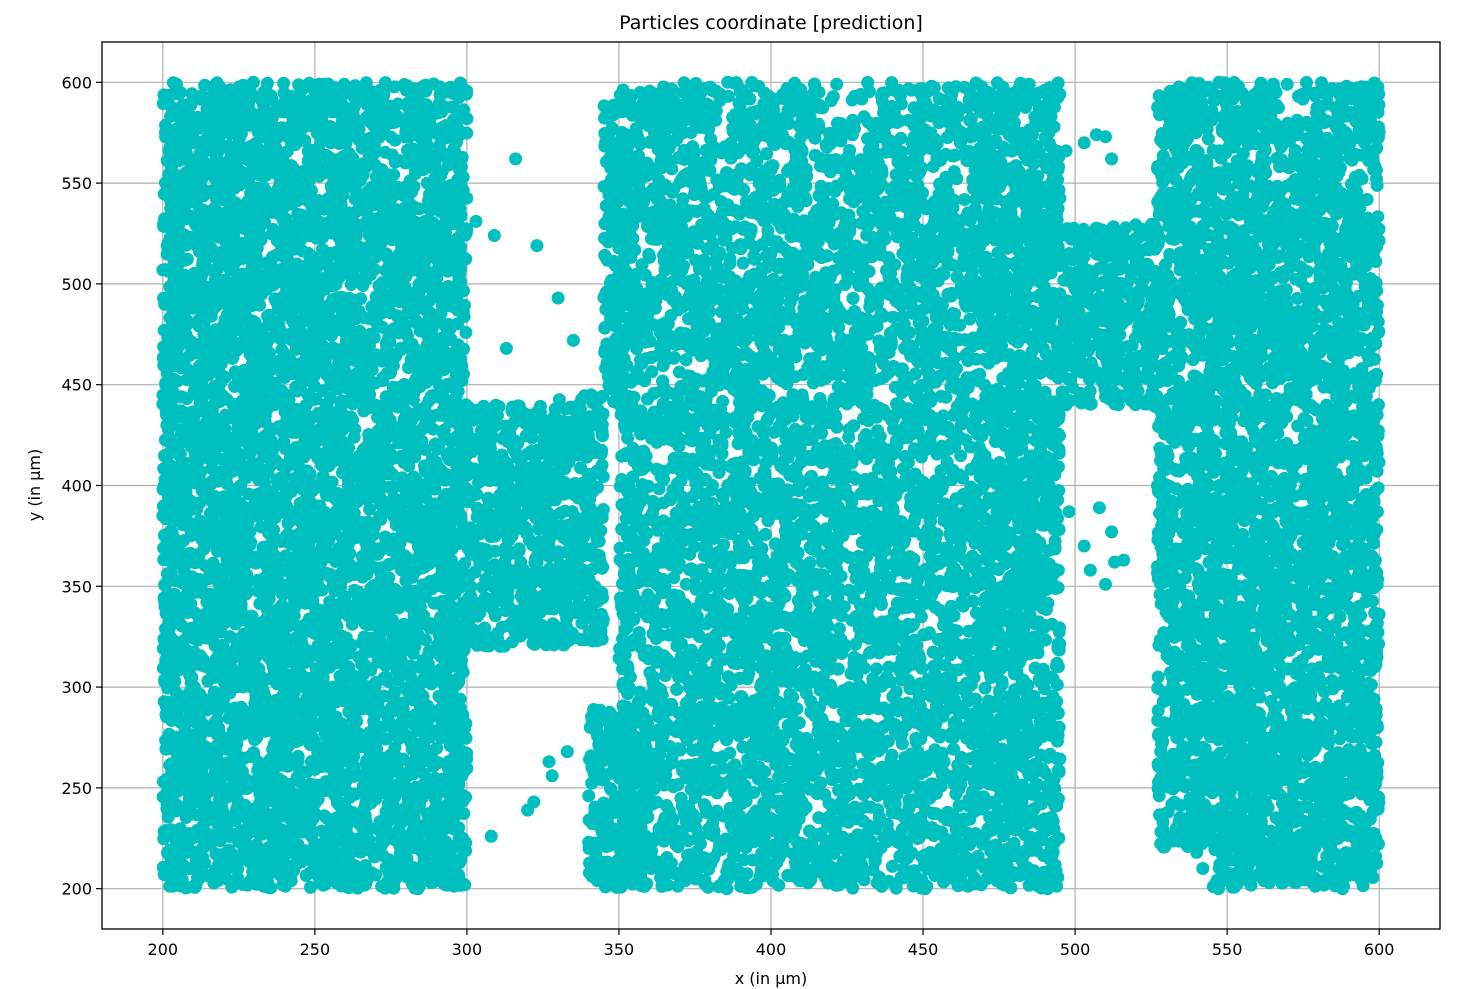 The height and width of the screenshot is (989, 1479). Describe the element at coordinates (771, 23) in the screenshot. I see `chart-title: Particles coordinate [prediction]` at that location.